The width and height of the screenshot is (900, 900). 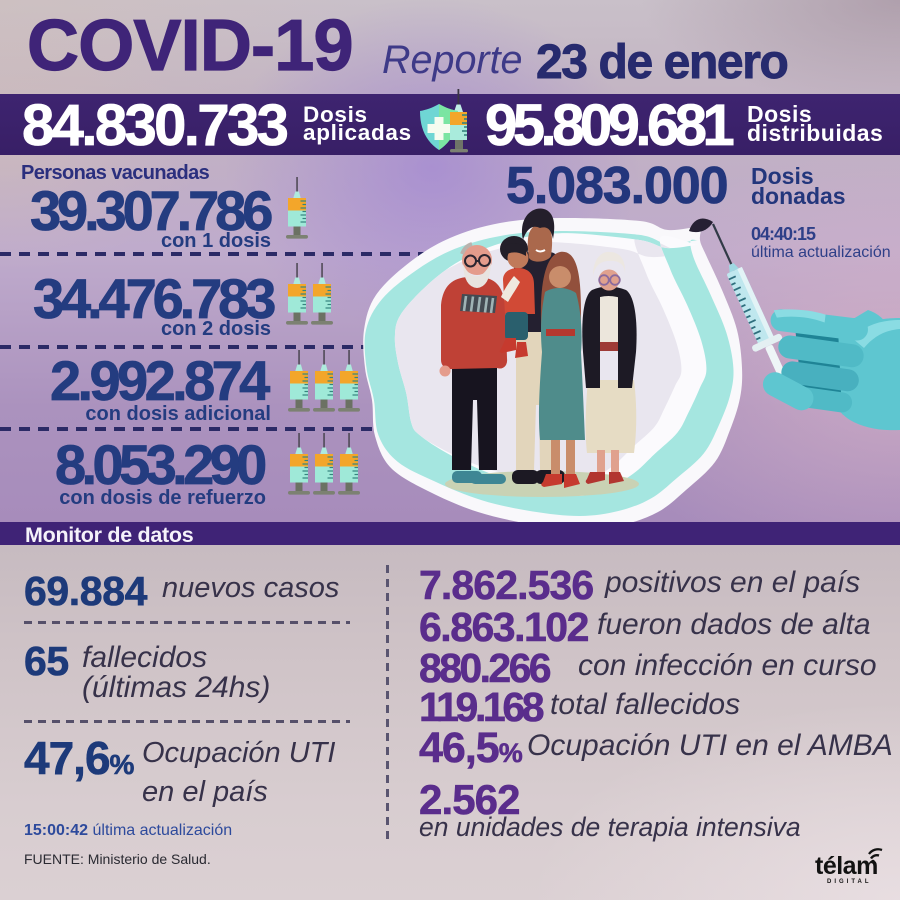 What do you see at coordinates (849, 882) in the screenshot?
I see `svg-text: DIGITAL` at bounding box center [849, 882].